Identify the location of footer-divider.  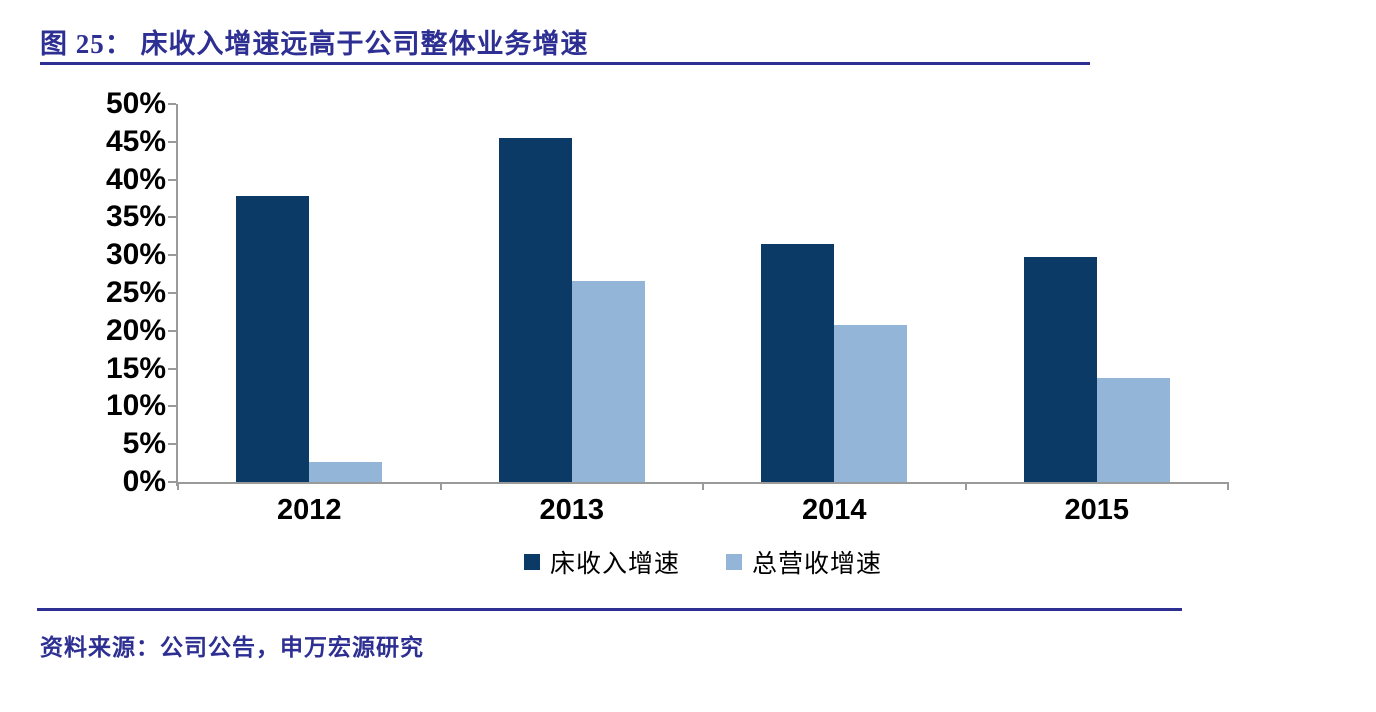
(609, 609).